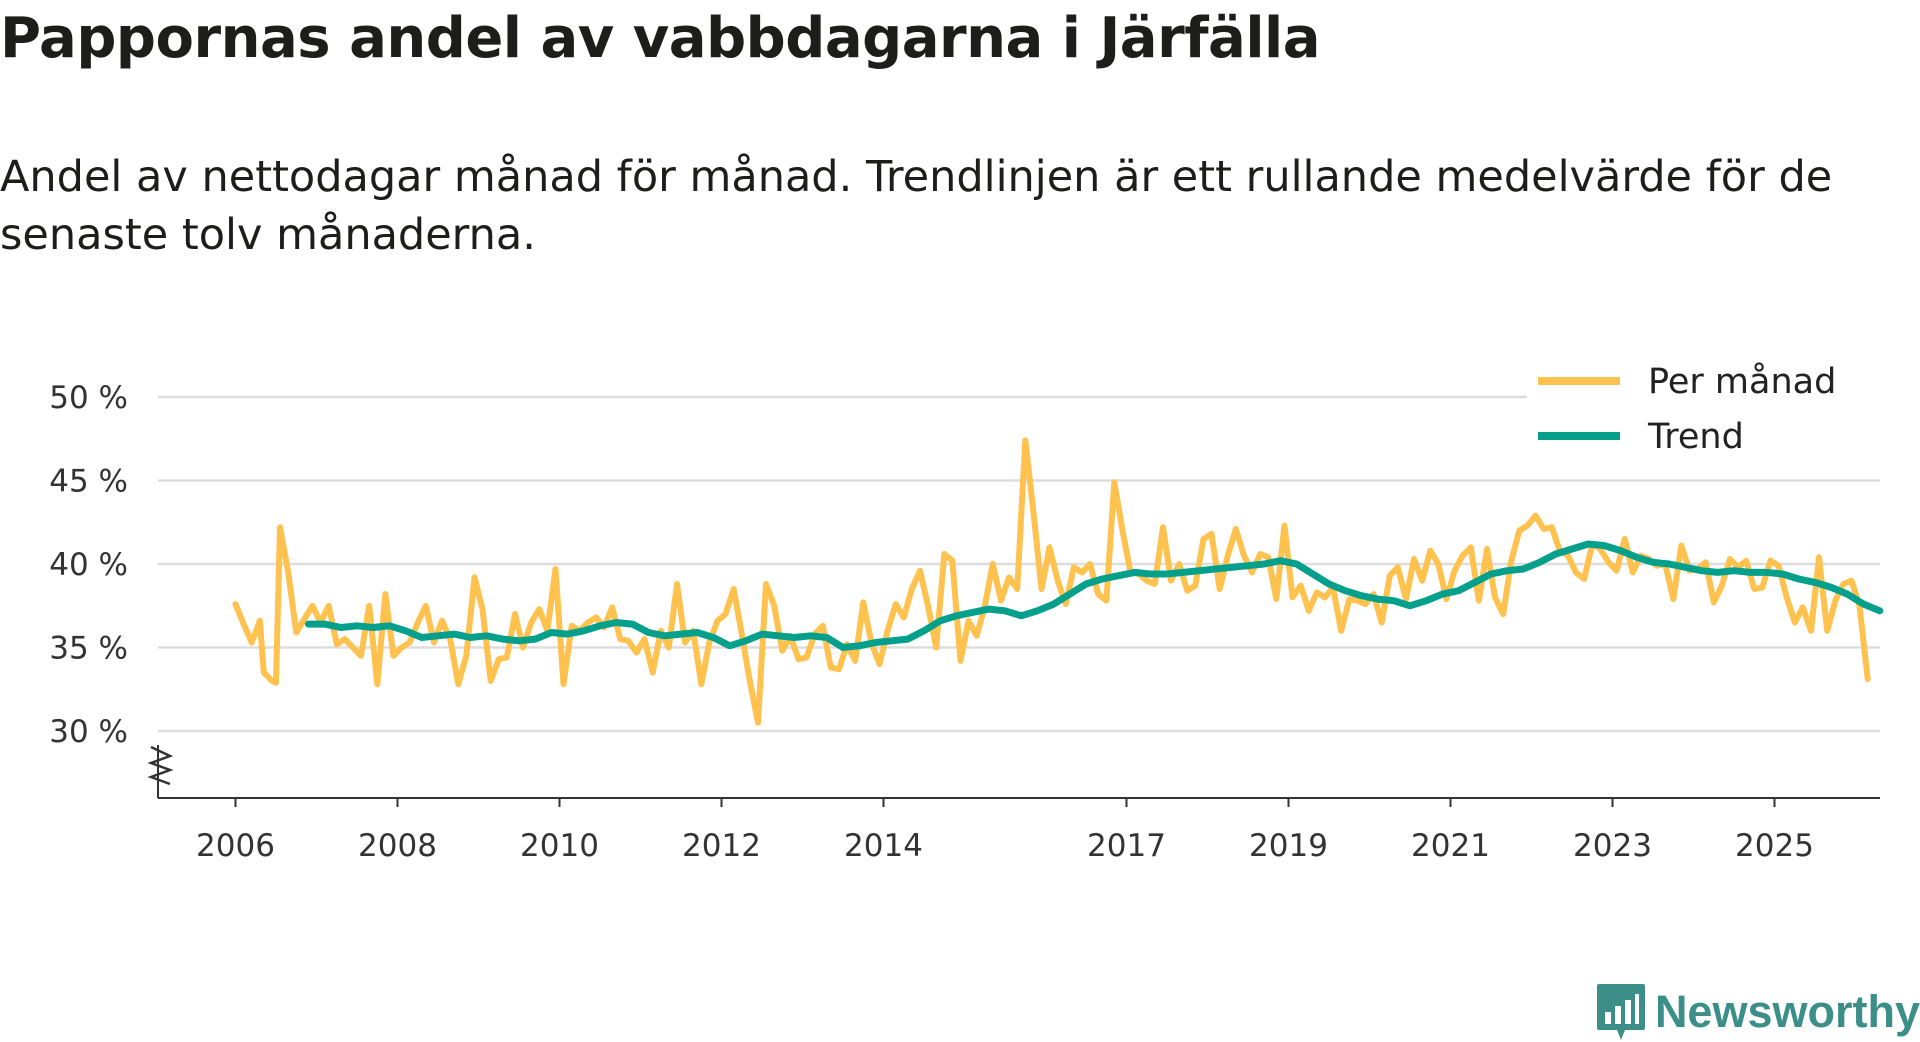 The width and height of the screenshot is (1920, 1042). What do you see at coordinates (1450, 846) in the screenshot?
I see `x-tick-label: 2021` at bounding box center [1450, 846].